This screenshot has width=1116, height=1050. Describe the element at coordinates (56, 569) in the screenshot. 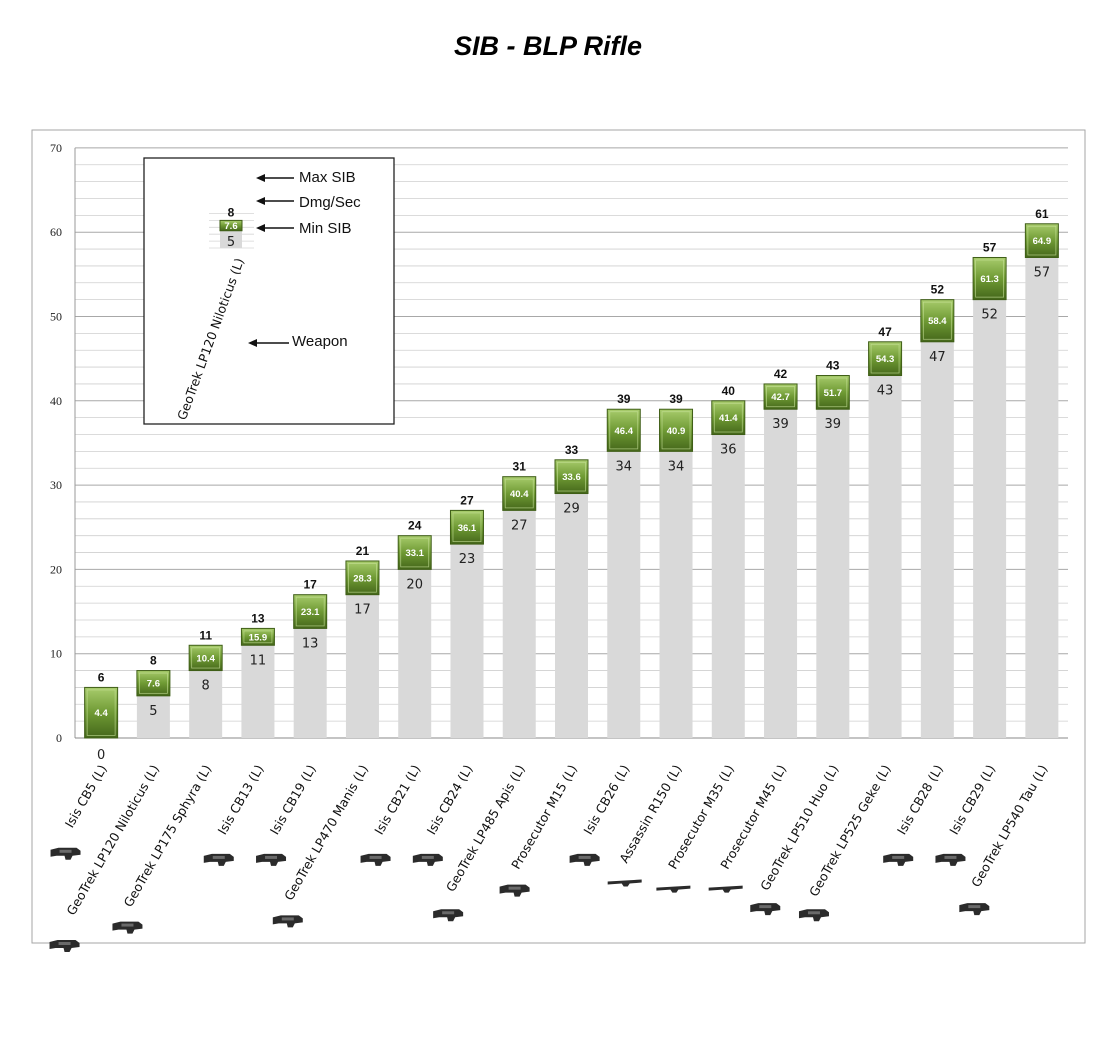

I see `y-tick-label: 20` at that location.